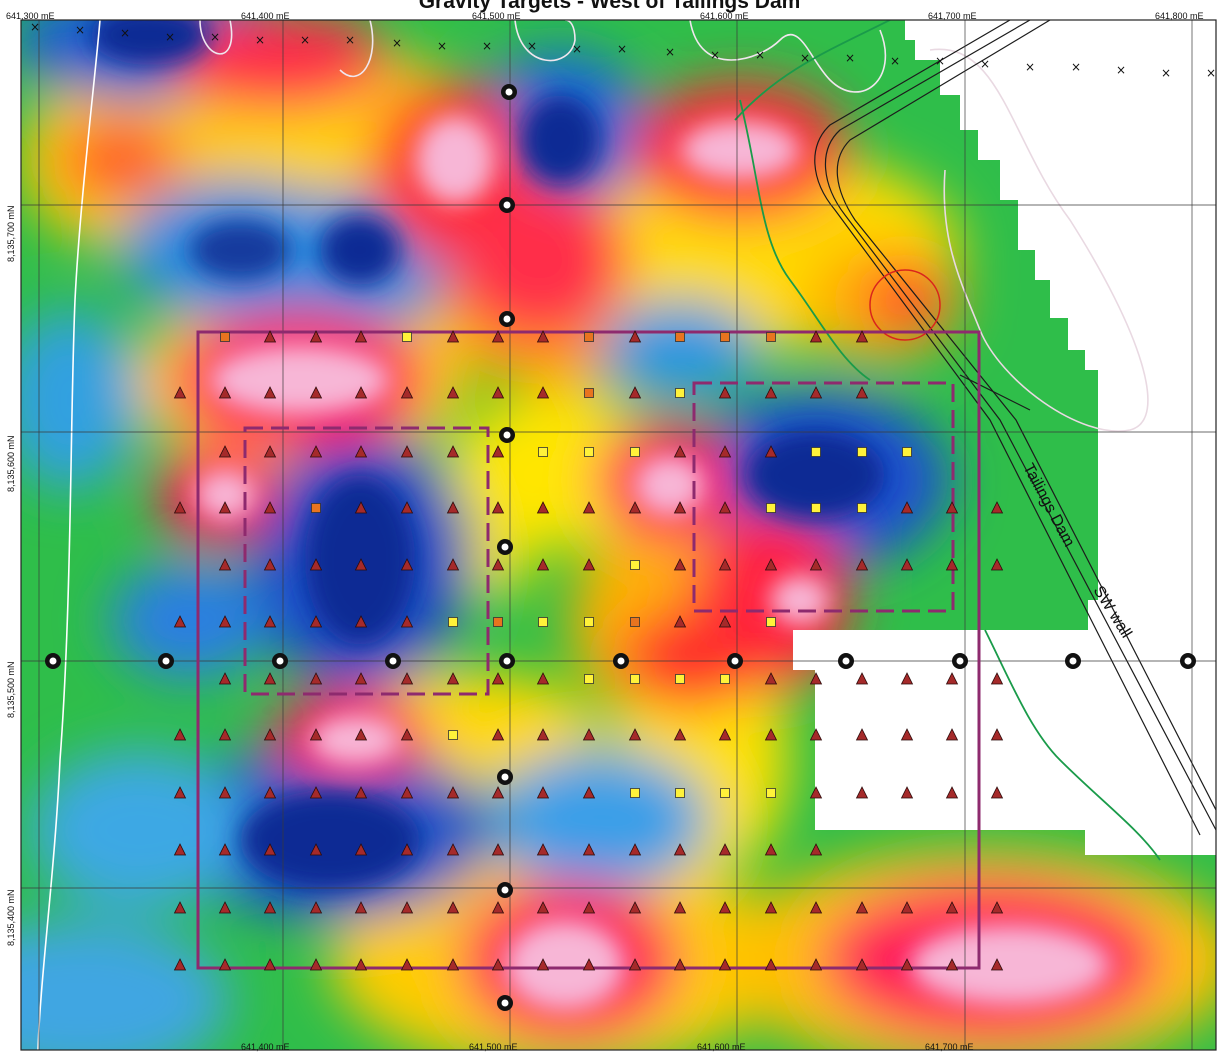  What do you see at coordinates (609, 6) in the screenshot?
I see `map-title: Gravity Targets - West of Tailings Dam` at bounding box center [609, 6].